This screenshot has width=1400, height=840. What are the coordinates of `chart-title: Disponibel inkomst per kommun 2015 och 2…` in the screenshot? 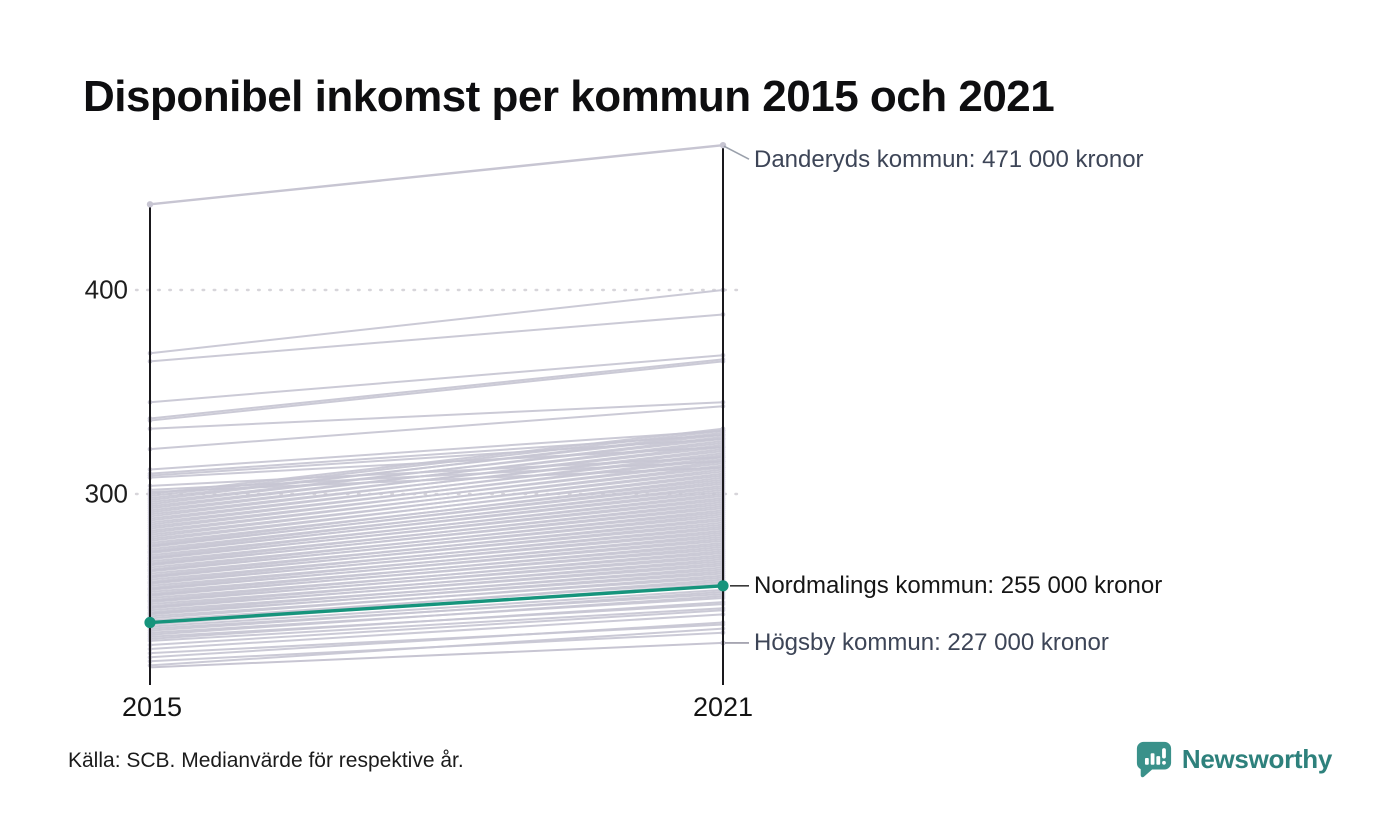 It's located at (569, 96).